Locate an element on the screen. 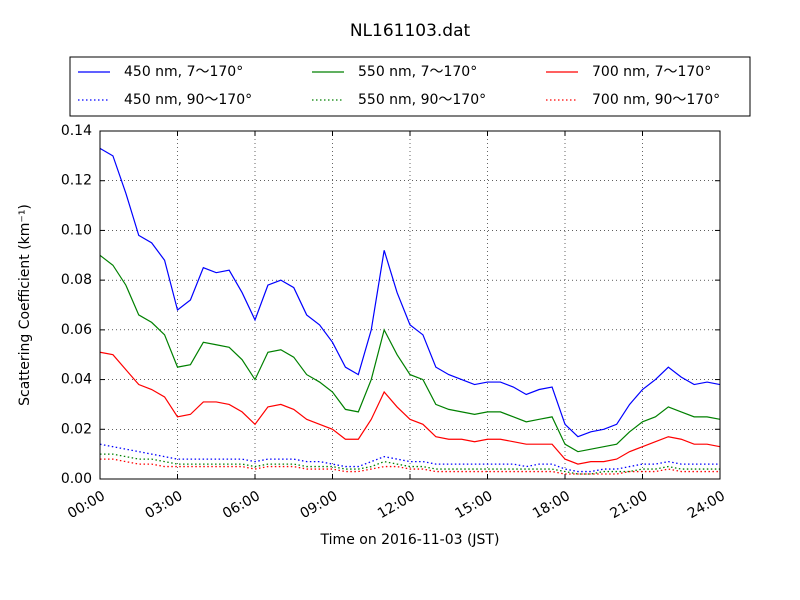 The image size is (800, 600). y-tick-label: 0.14 is located at coordinates (76, 131).